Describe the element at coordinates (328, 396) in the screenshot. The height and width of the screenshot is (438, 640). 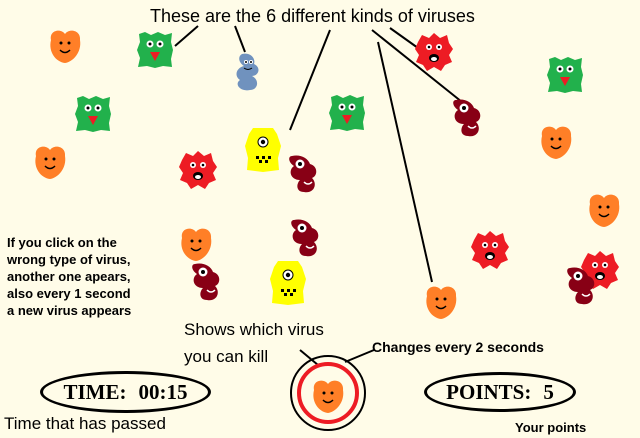
I see `target-virus-orange` at that location.